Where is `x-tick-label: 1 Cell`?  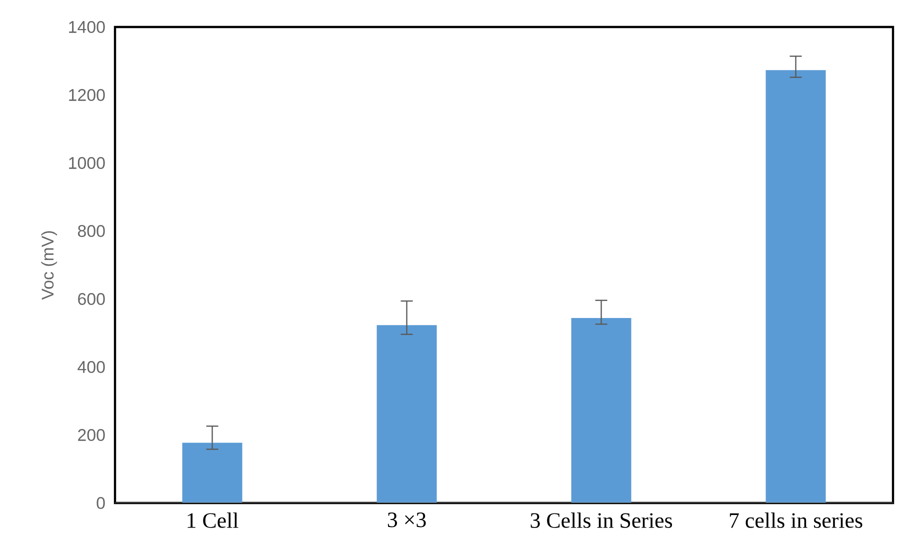
x-tick-label: 1 Cell is located at coordinates (213, 520).